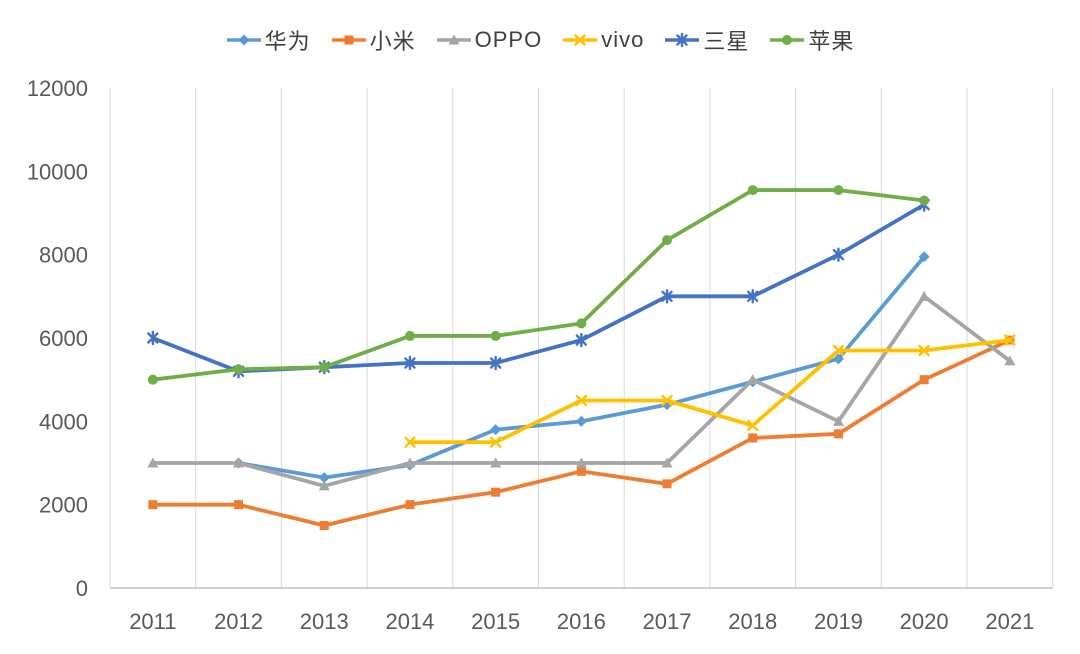 The height and width of the screenshot is (654, 1080). Describe the element at coordinates (238, 621) in the screenshot. I see `x-axis-tick-label: 2012` at that location.